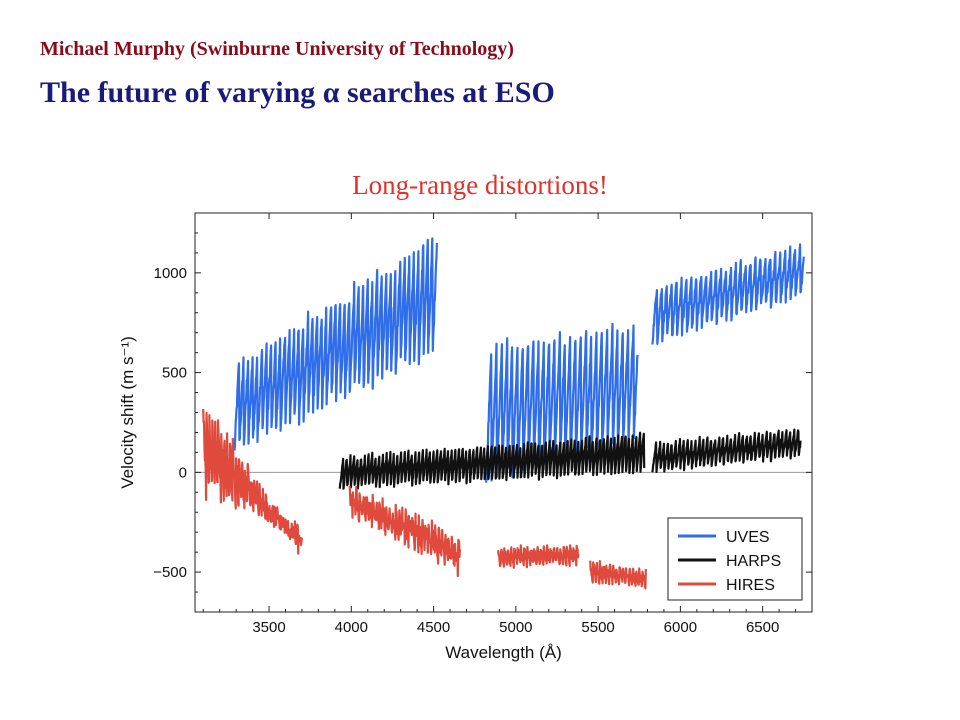 Image resolution: width=960 pixels, height=720 pixels. I want to click on slide-title: The future of varying α searches at ESO, so click(297, 92).